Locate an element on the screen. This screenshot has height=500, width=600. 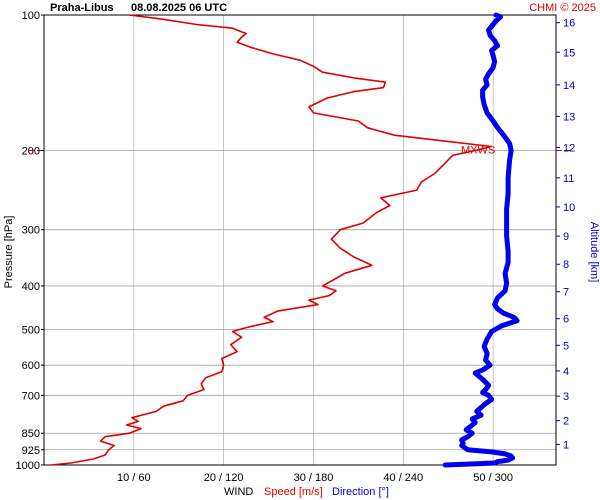
altitude-tick-label: 1 is located at coordinates (566, 445).